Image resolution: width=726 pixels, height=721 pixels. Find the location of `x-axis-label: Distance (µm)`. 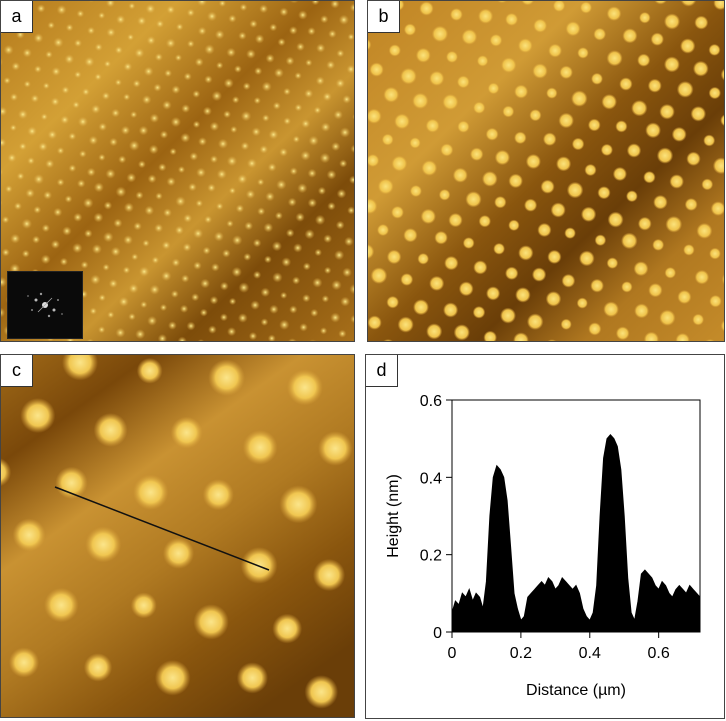

x-axis-label: Distance (µm) is located at coordinates (576, 690).